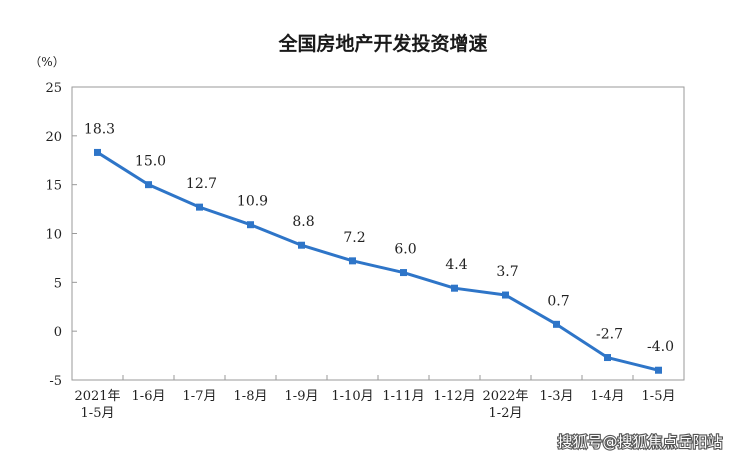  Describe the element at coordinates (403, 396) in the screenshot. I see `x-tick-label: 1-11月` at that location.